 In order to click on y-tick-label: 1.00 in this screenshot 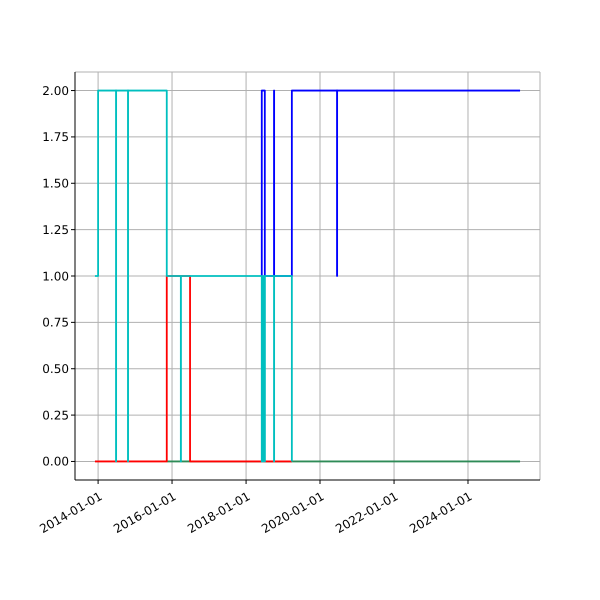, I will do `click(55, 276)`.